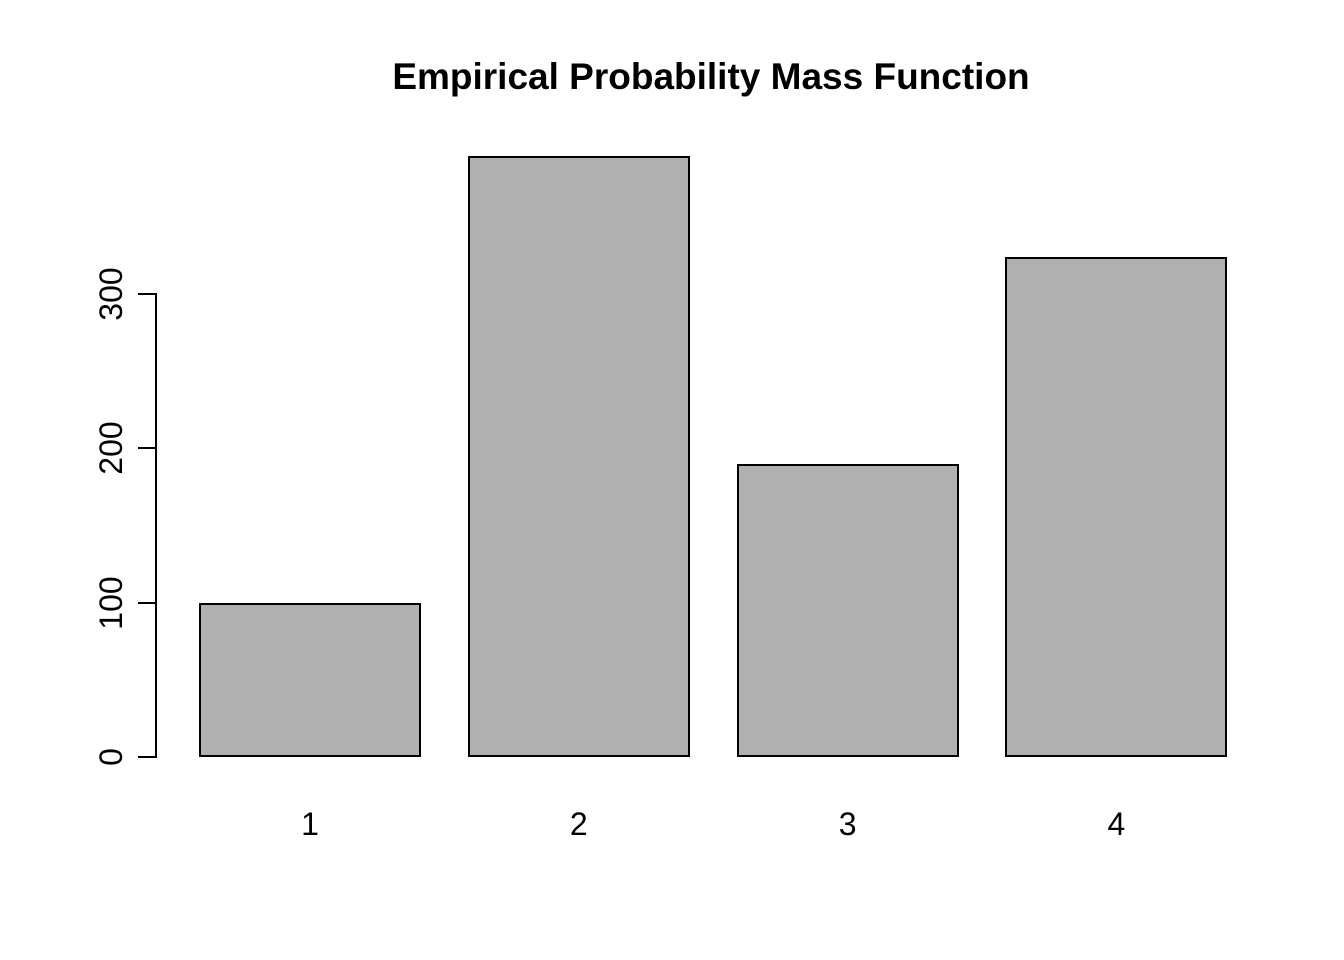 The image size is (1344, 960). I want to click on x-axis-label-3: 3, so click(847, 824).